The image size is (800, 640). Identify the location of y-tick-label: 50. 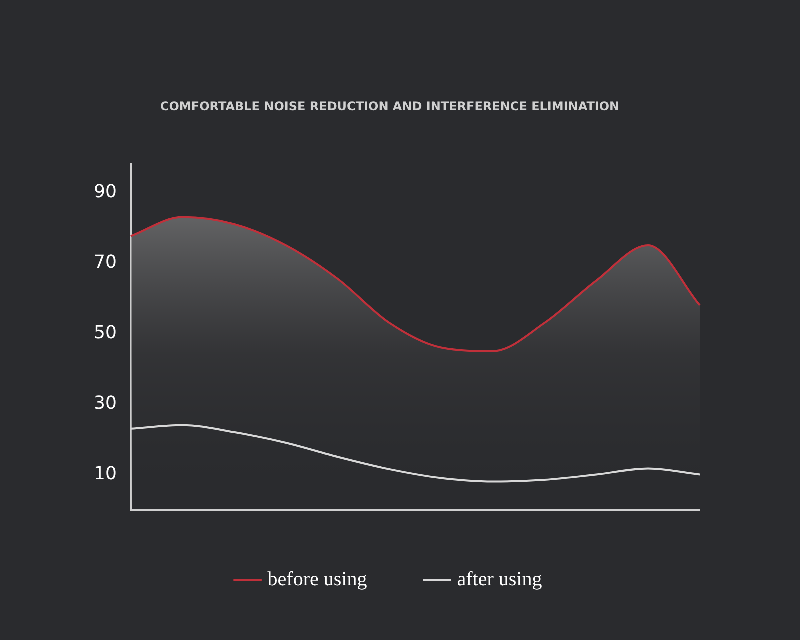
(105, 333).